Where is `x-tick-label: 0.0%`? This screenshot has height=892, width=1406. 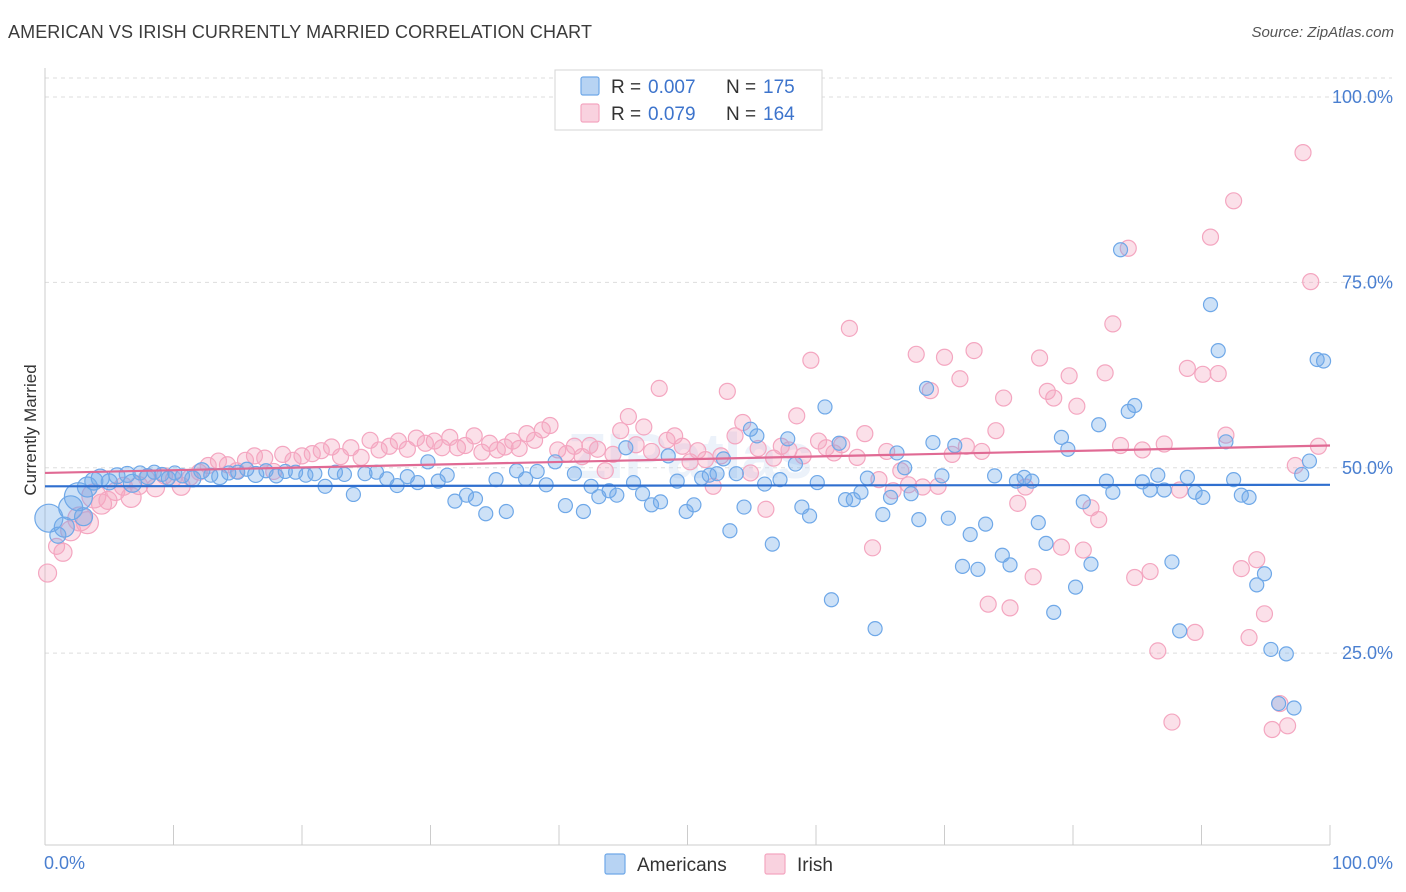
x-tick-label: 0.0% is located at coordinates (64, 863).